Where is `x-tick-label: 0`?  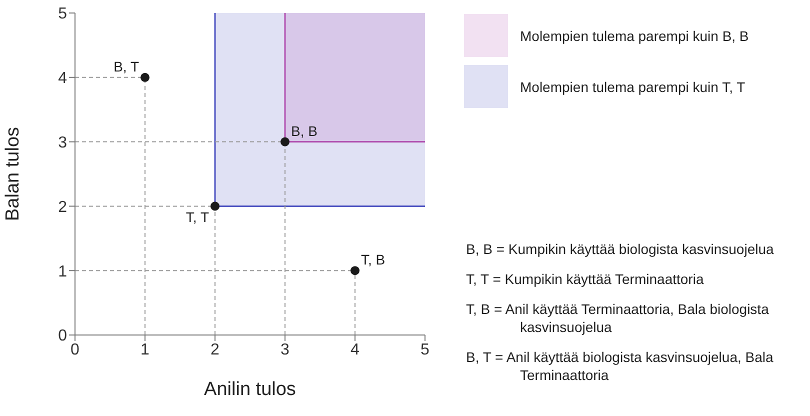 x-tick-label: 0 is located at coordinates (75, 349).